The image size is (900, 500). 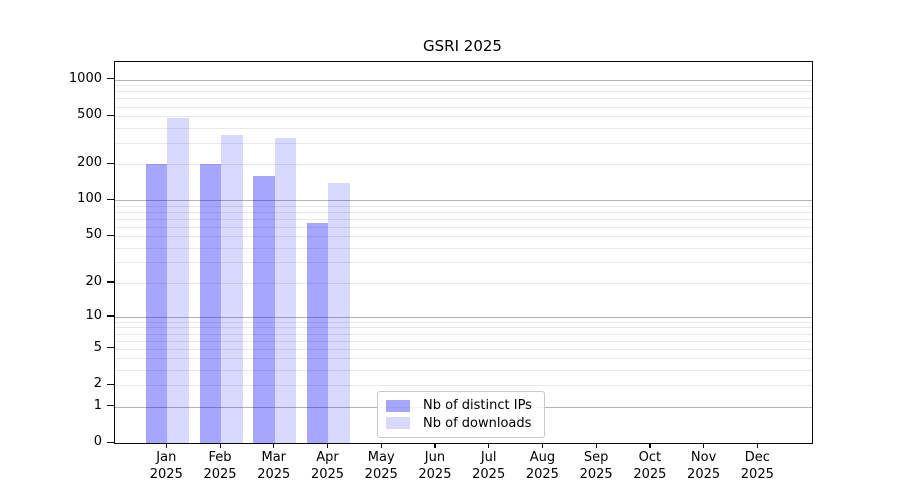 What do you see at coordinates (264, 309) in the screenshot?
I see `bar-mar-distinct-ips` at bounding box center [264, 309].